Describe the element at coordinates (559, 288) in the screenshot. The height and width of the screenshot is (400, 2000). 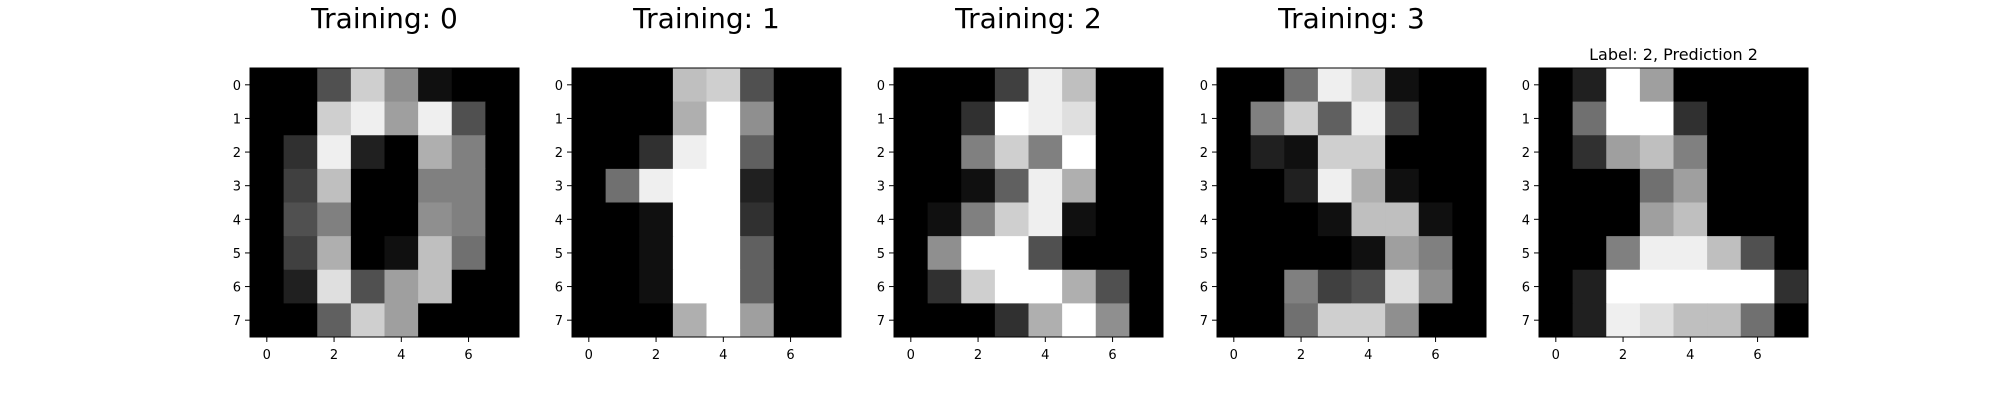
I see `y-tick-label: 6` at that location.